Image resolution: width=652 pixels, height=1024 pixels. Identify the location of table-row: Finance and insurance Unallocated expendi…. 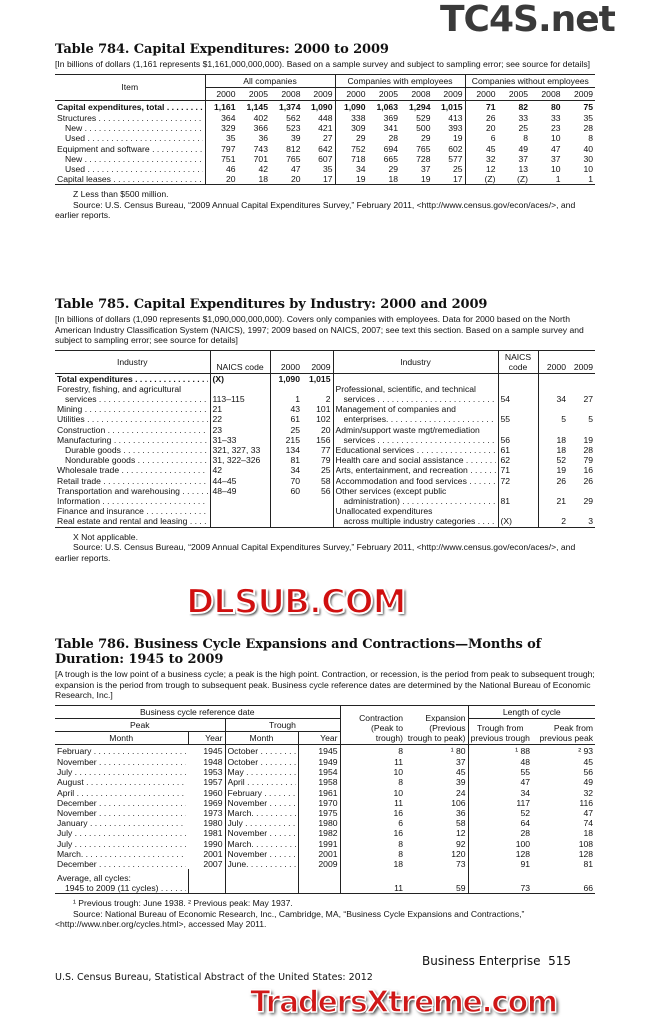
(325, 511).